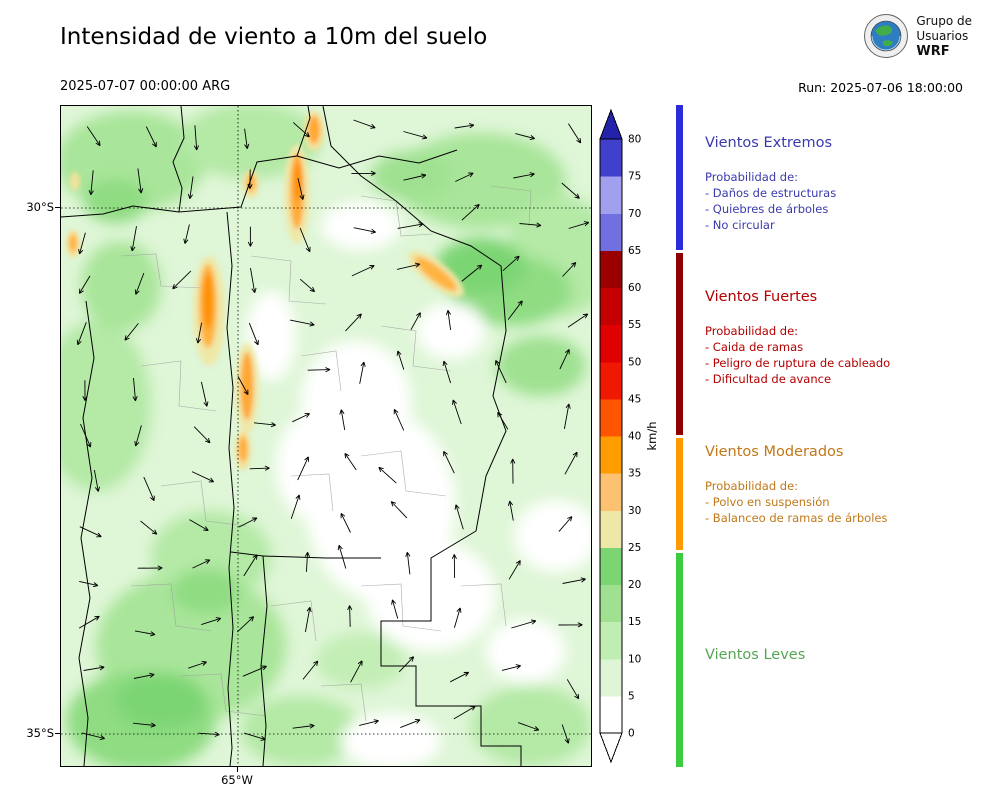 The width and height of the screenshot is (1000, 800). I want to click on legend-item: - Dificultad de avance, so click(768, 379).